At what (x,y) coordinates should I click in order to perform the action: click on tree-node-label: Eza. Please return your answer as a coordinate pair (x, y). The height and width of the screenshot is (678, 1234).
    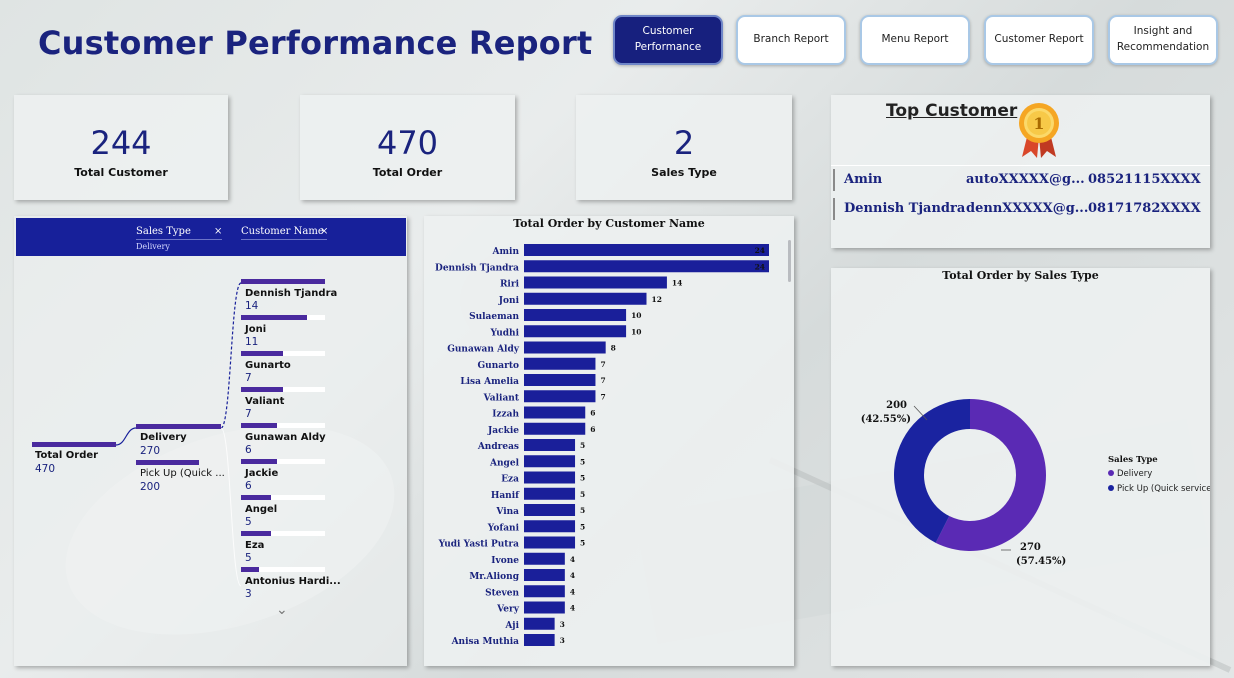
    Looking at the image, I should click on (255, 545).